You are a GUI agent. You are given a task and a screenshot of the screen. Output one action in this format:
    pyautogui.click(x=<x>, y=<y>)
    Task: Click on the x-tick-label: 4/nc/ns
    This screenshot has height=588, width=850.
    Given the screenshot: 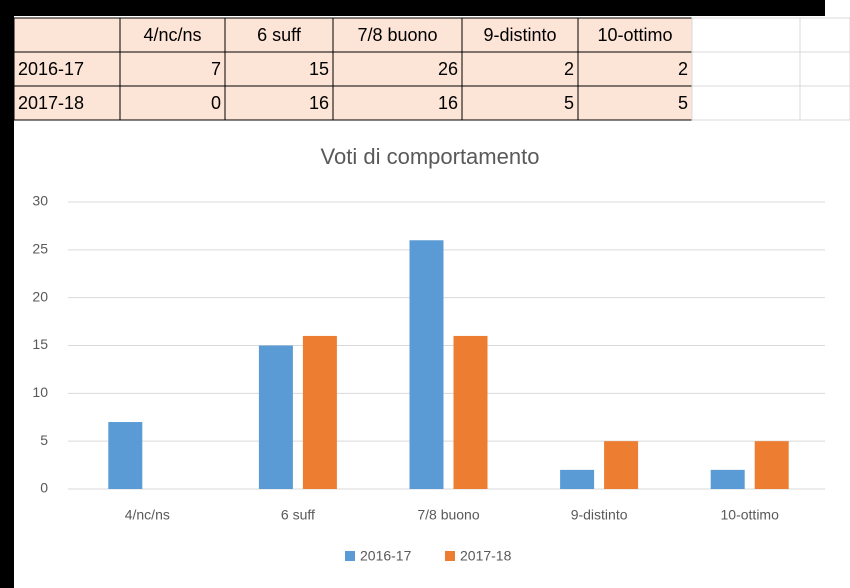 What is the action you would take?
    pyautogui.click(x=147, y=515)
    